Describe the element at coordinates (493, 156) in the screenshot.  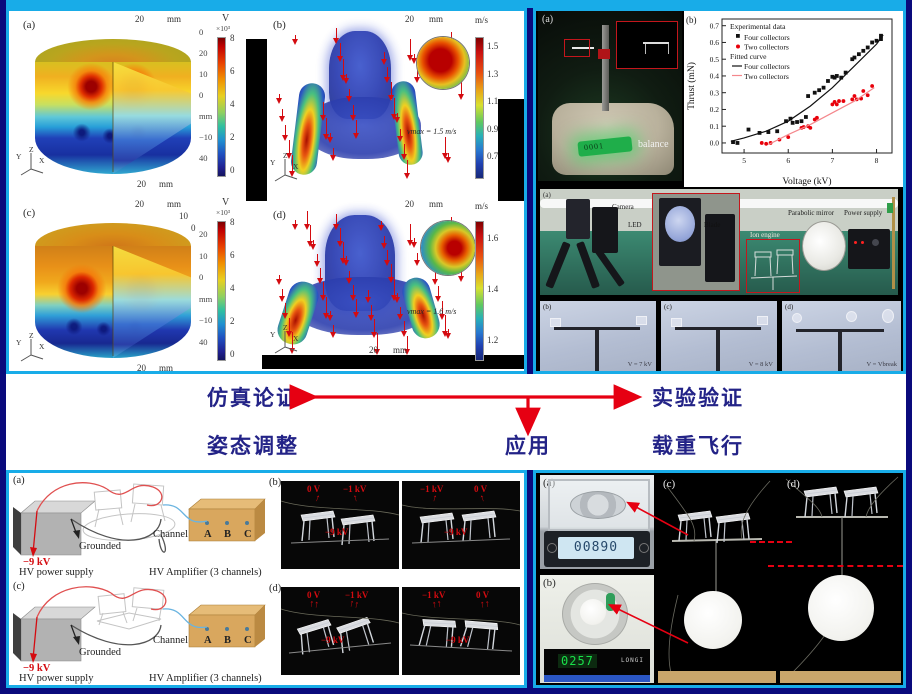
I see `tick-label: 0.7` at that location.